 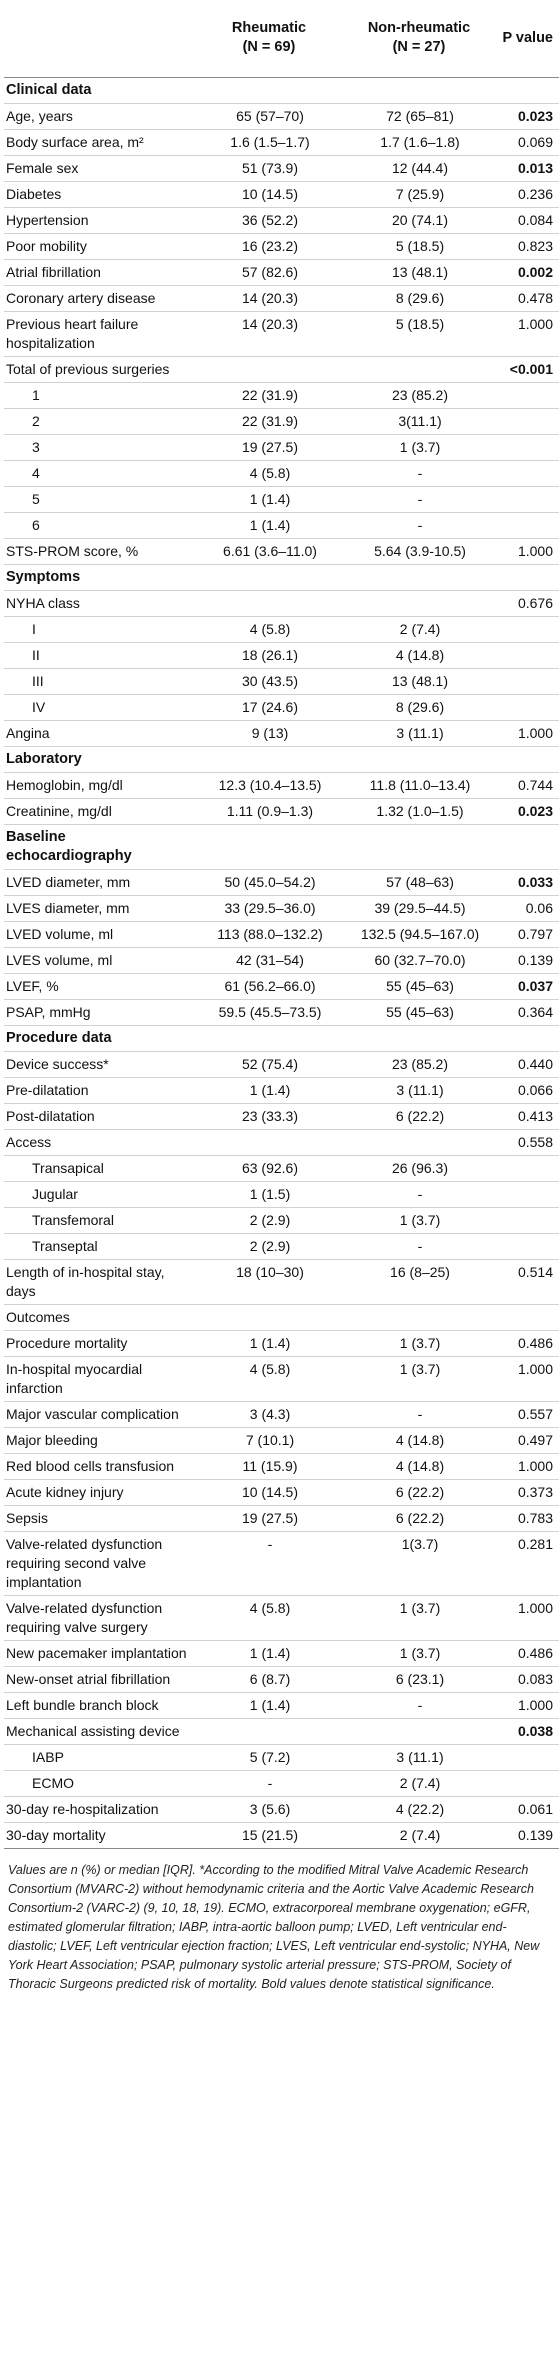 I want to click on rheumatic-value: 14 (20.3), so click(x=269, y=334).